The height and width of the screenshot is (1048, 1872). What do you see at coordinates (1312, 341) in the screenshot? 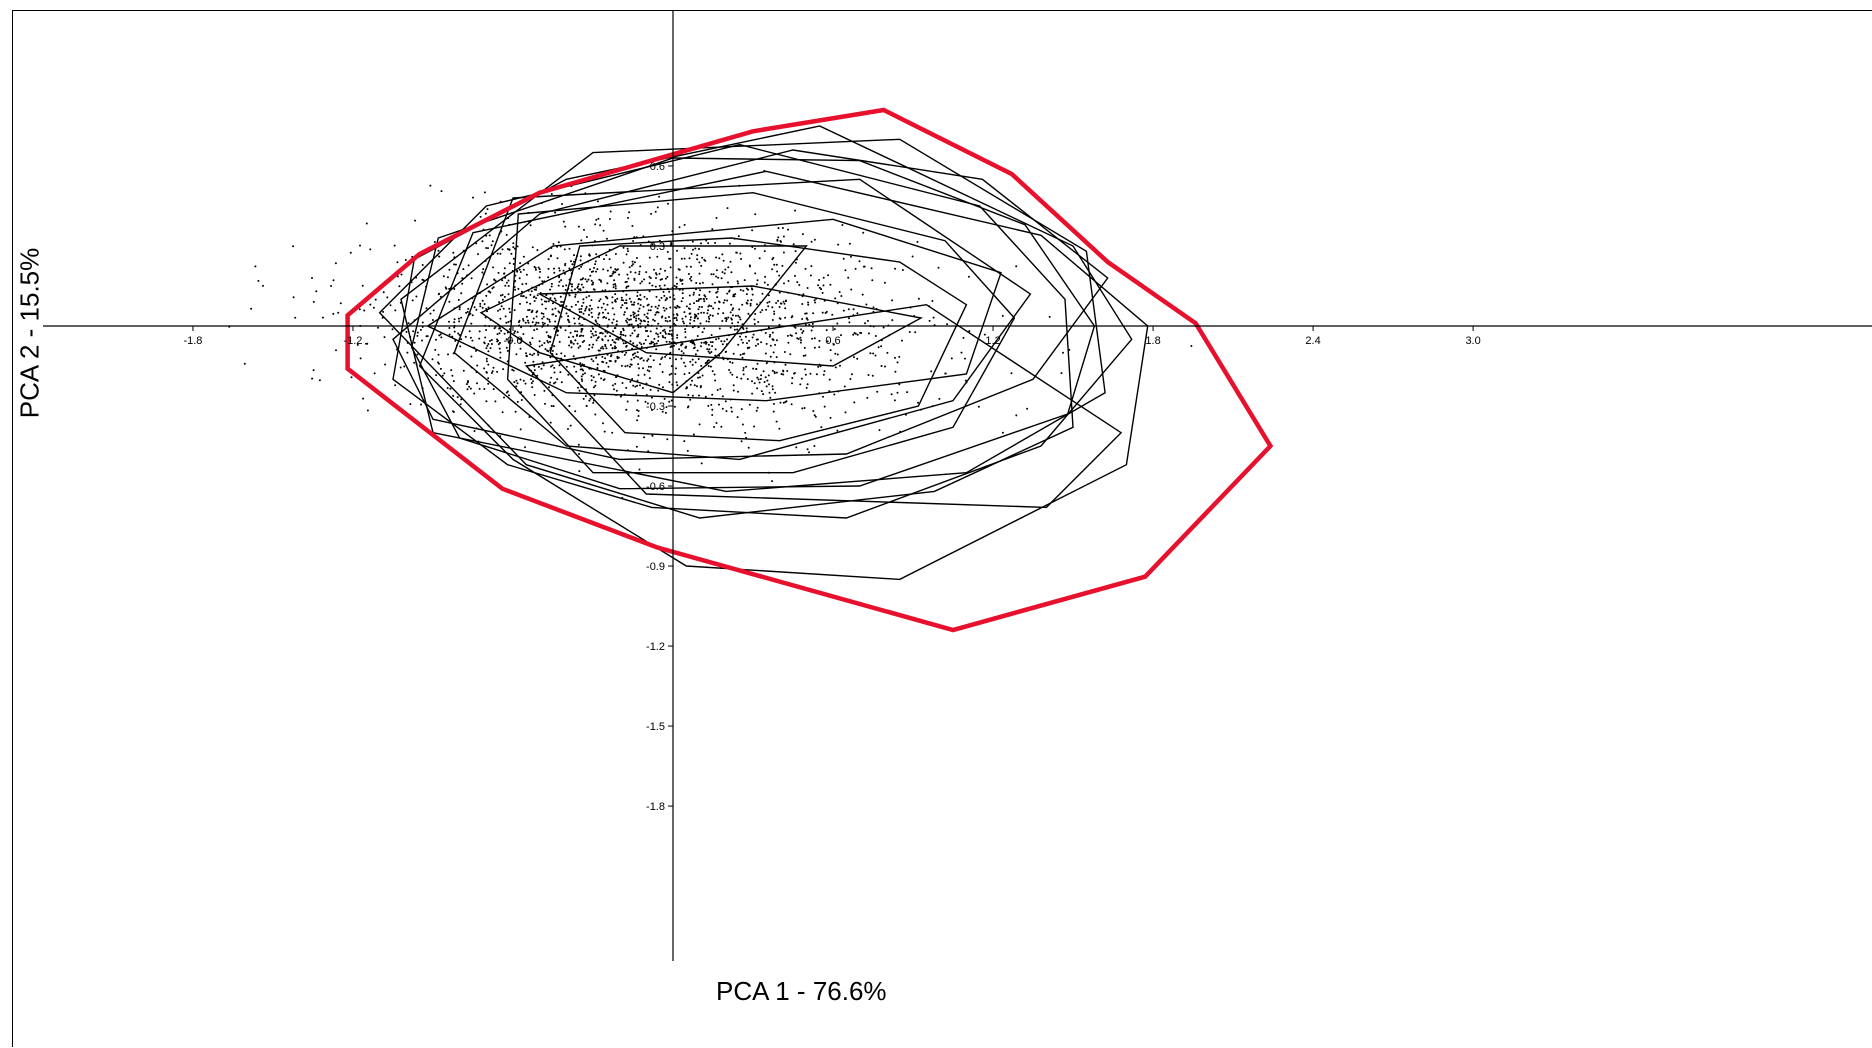
I see `x-tick-label: 2.4` at bounding box center [1312, 341].